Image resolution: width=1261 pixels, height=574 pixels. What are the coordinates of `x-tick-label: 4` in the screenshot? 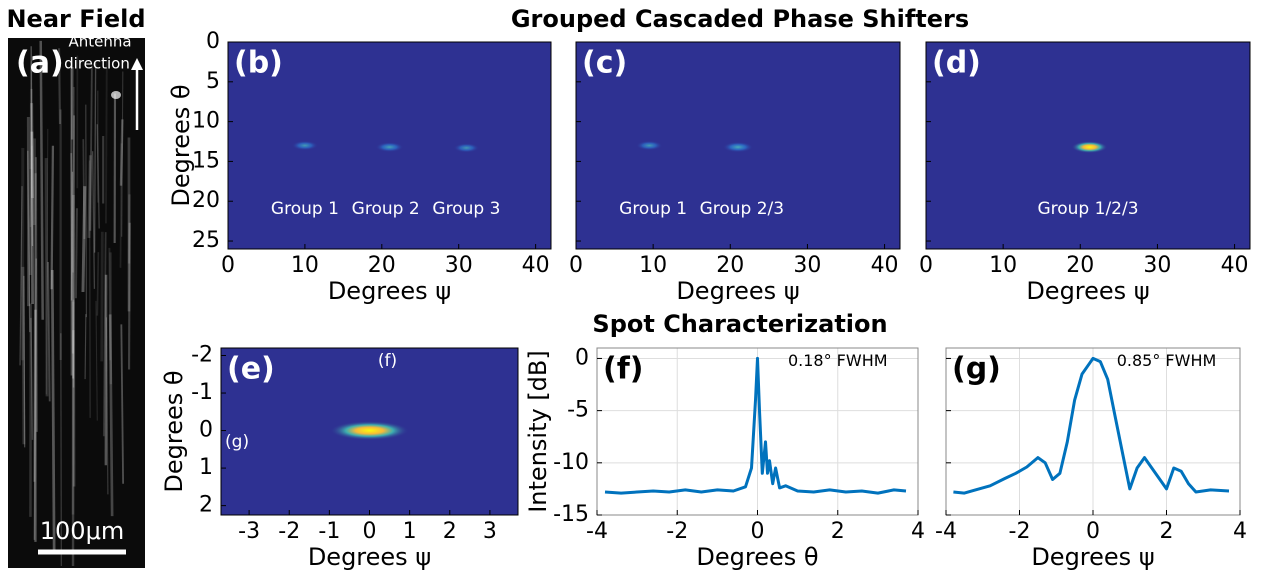 It's located at (918, 531).